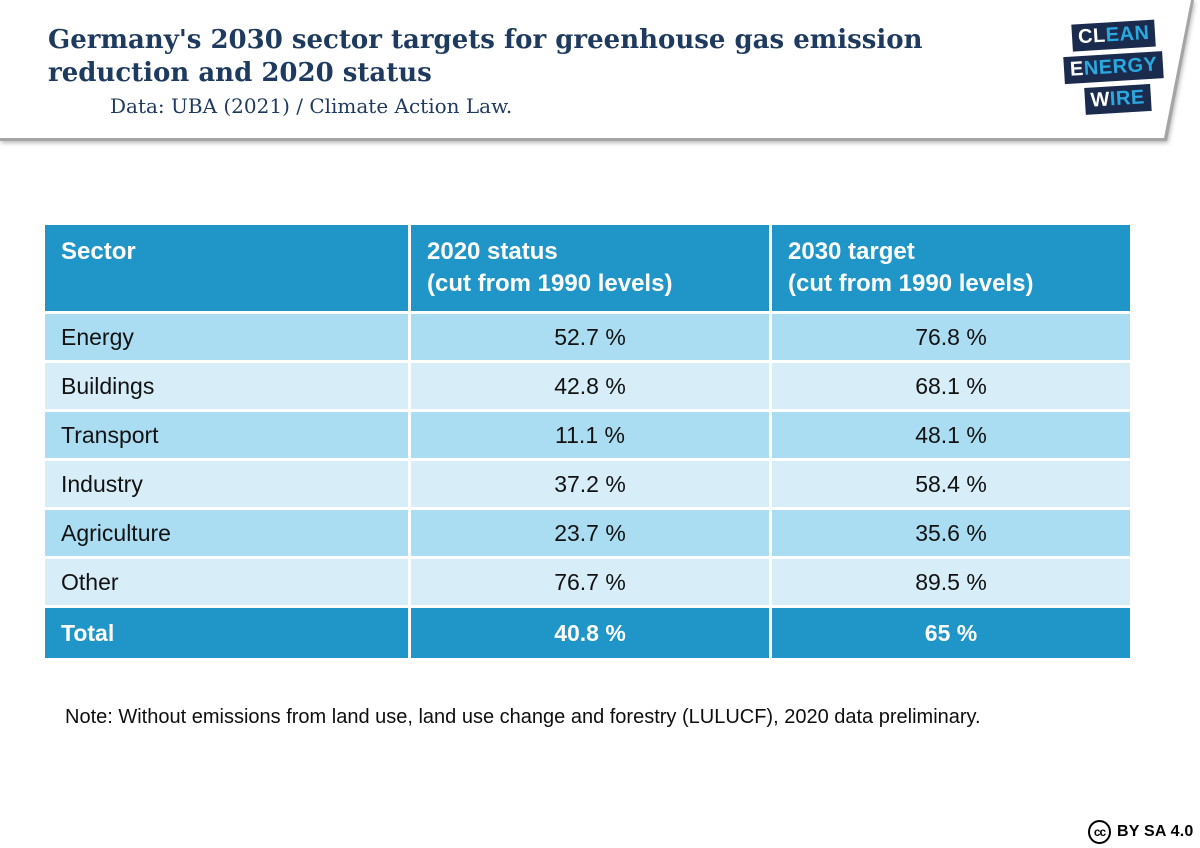  I want to click on logo-letters-white: CL, so click(1092, 36).